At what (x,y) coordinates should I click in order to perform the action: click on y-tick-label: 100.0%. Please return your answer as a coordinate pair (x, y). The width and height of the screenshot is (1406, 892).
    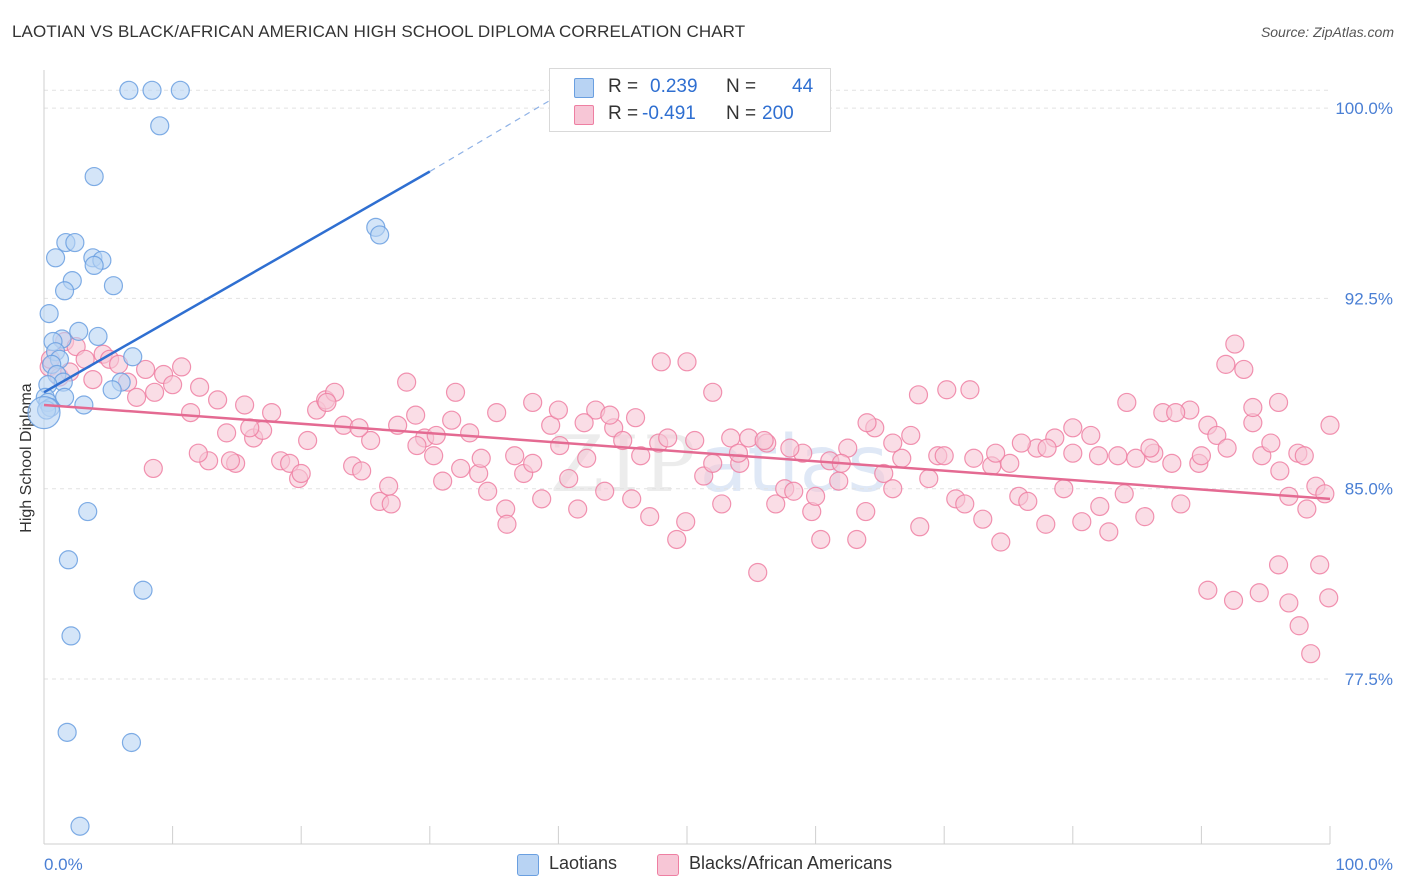
    Looking at the image, I should click on (1364, 108).